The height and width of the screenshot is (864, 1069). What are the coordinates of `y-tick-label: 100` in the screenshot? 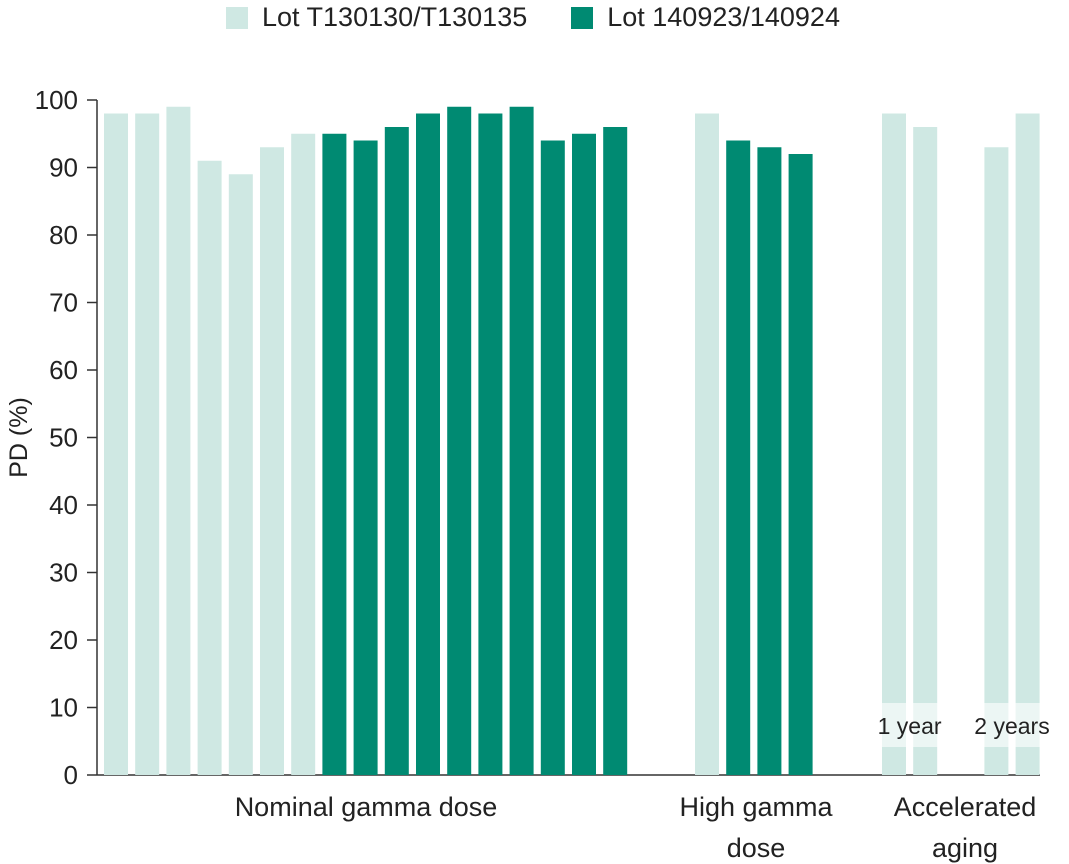 It's located at (56, 100).